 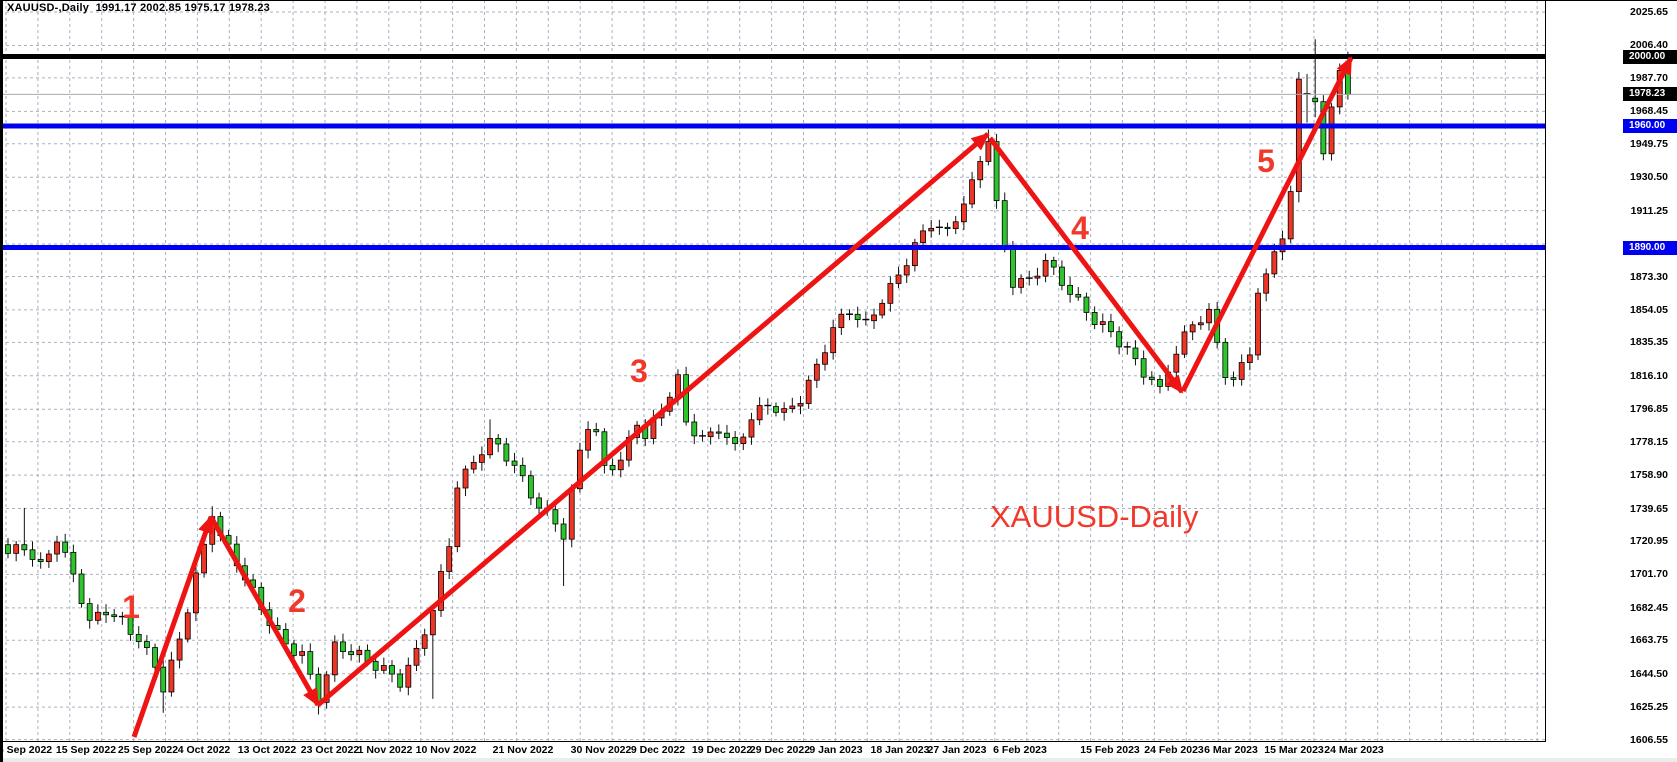 I want to click on date-axis-label: 10 Nov 2022, so click(x=446, y=750).